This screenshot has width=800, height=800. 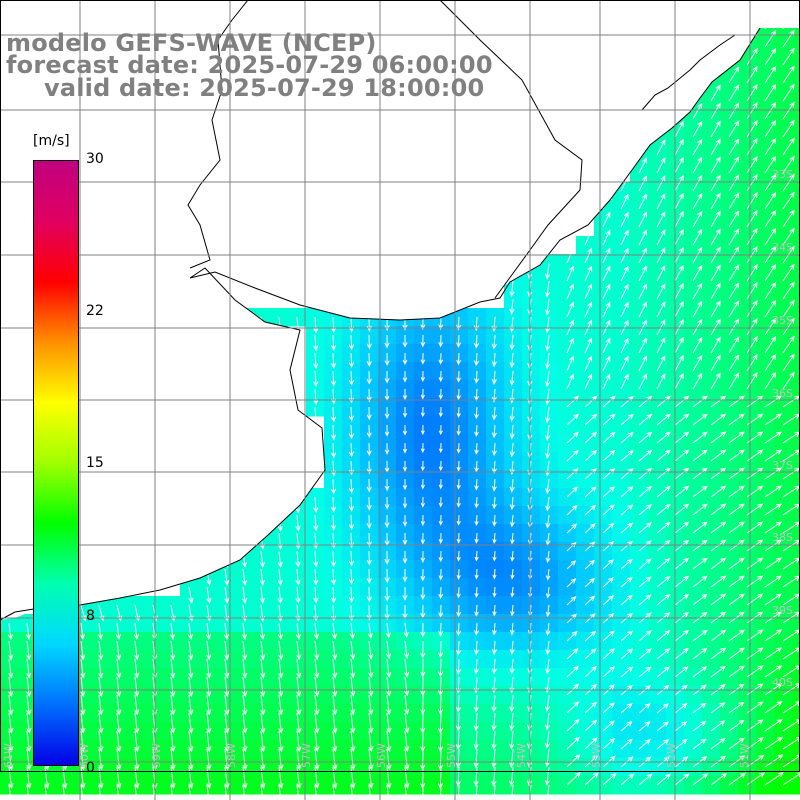 What do you see at coordinates (596, 755) in the screenshot?
I see `lon-label: 53W` at bounding box center [596, 755].